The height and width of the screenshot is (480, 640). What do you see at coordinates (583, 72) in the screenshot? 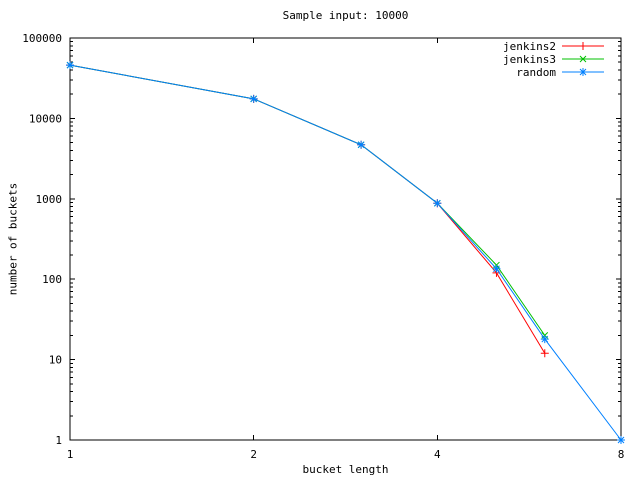
I see `legend-marker-random` at bounding box center [583, 72].